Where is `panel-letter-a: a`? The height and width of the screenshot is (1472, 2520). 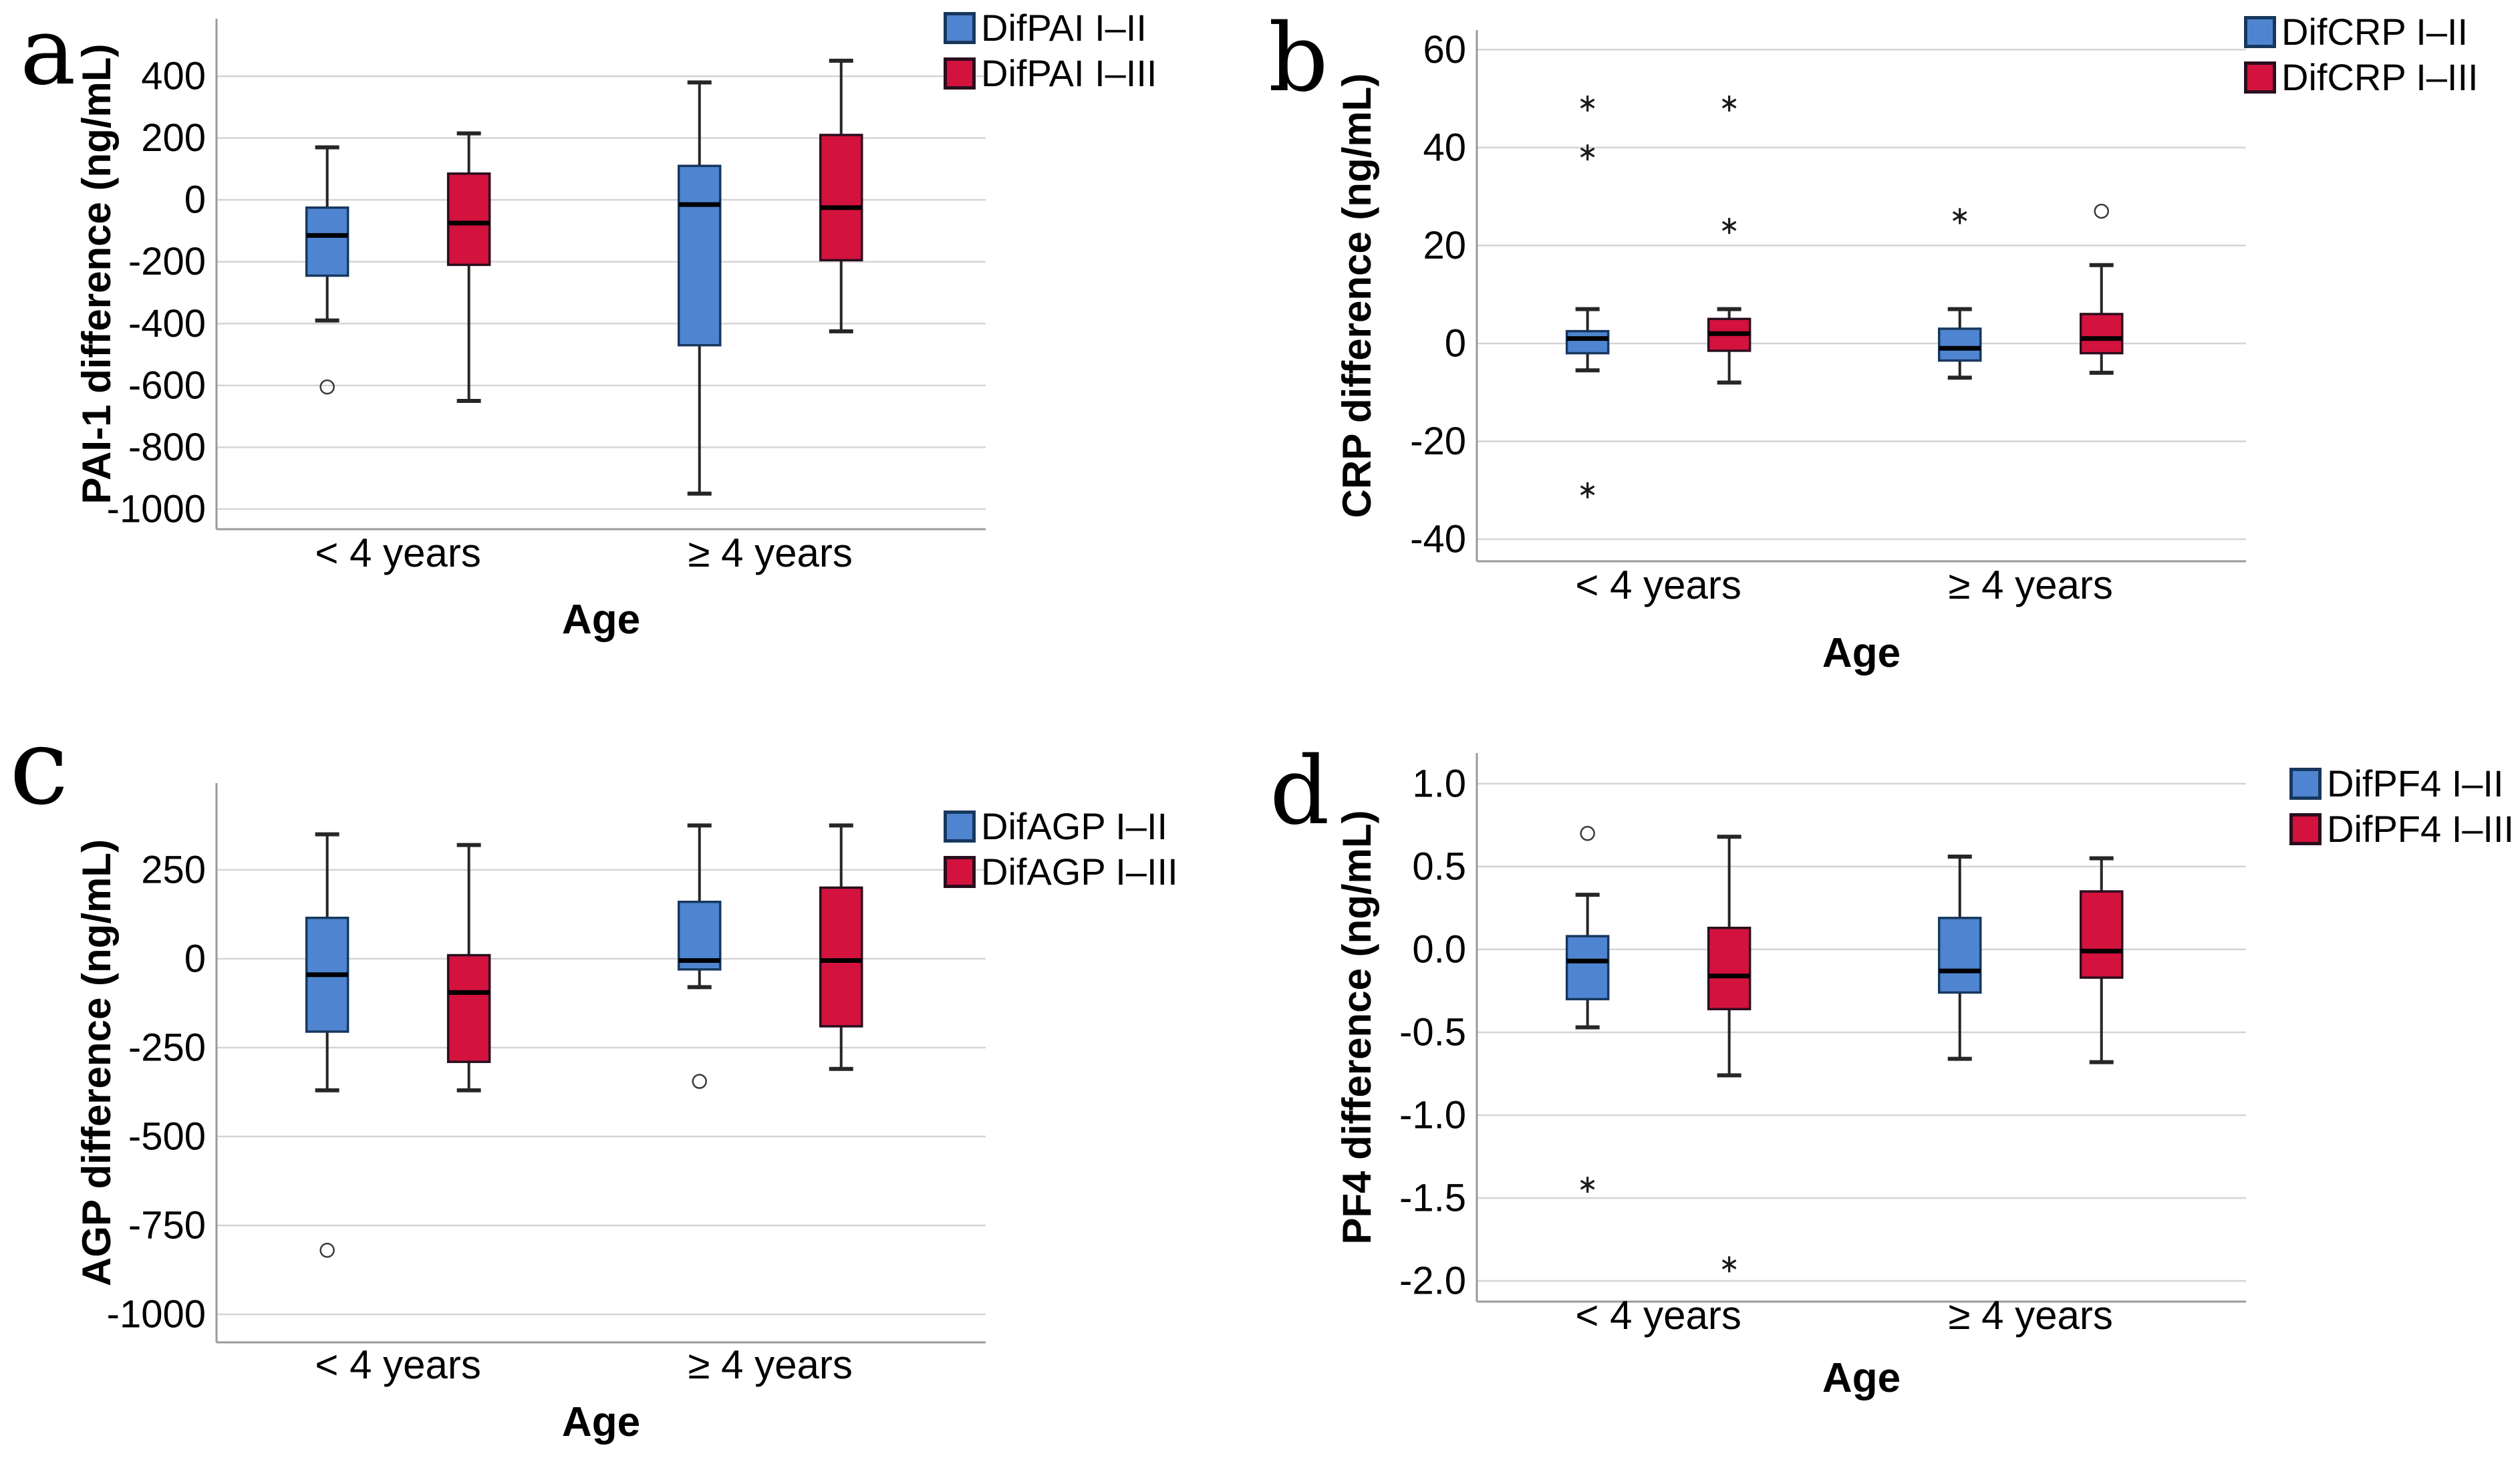 panel-letter-a: a is located at coordinates (48, 53).